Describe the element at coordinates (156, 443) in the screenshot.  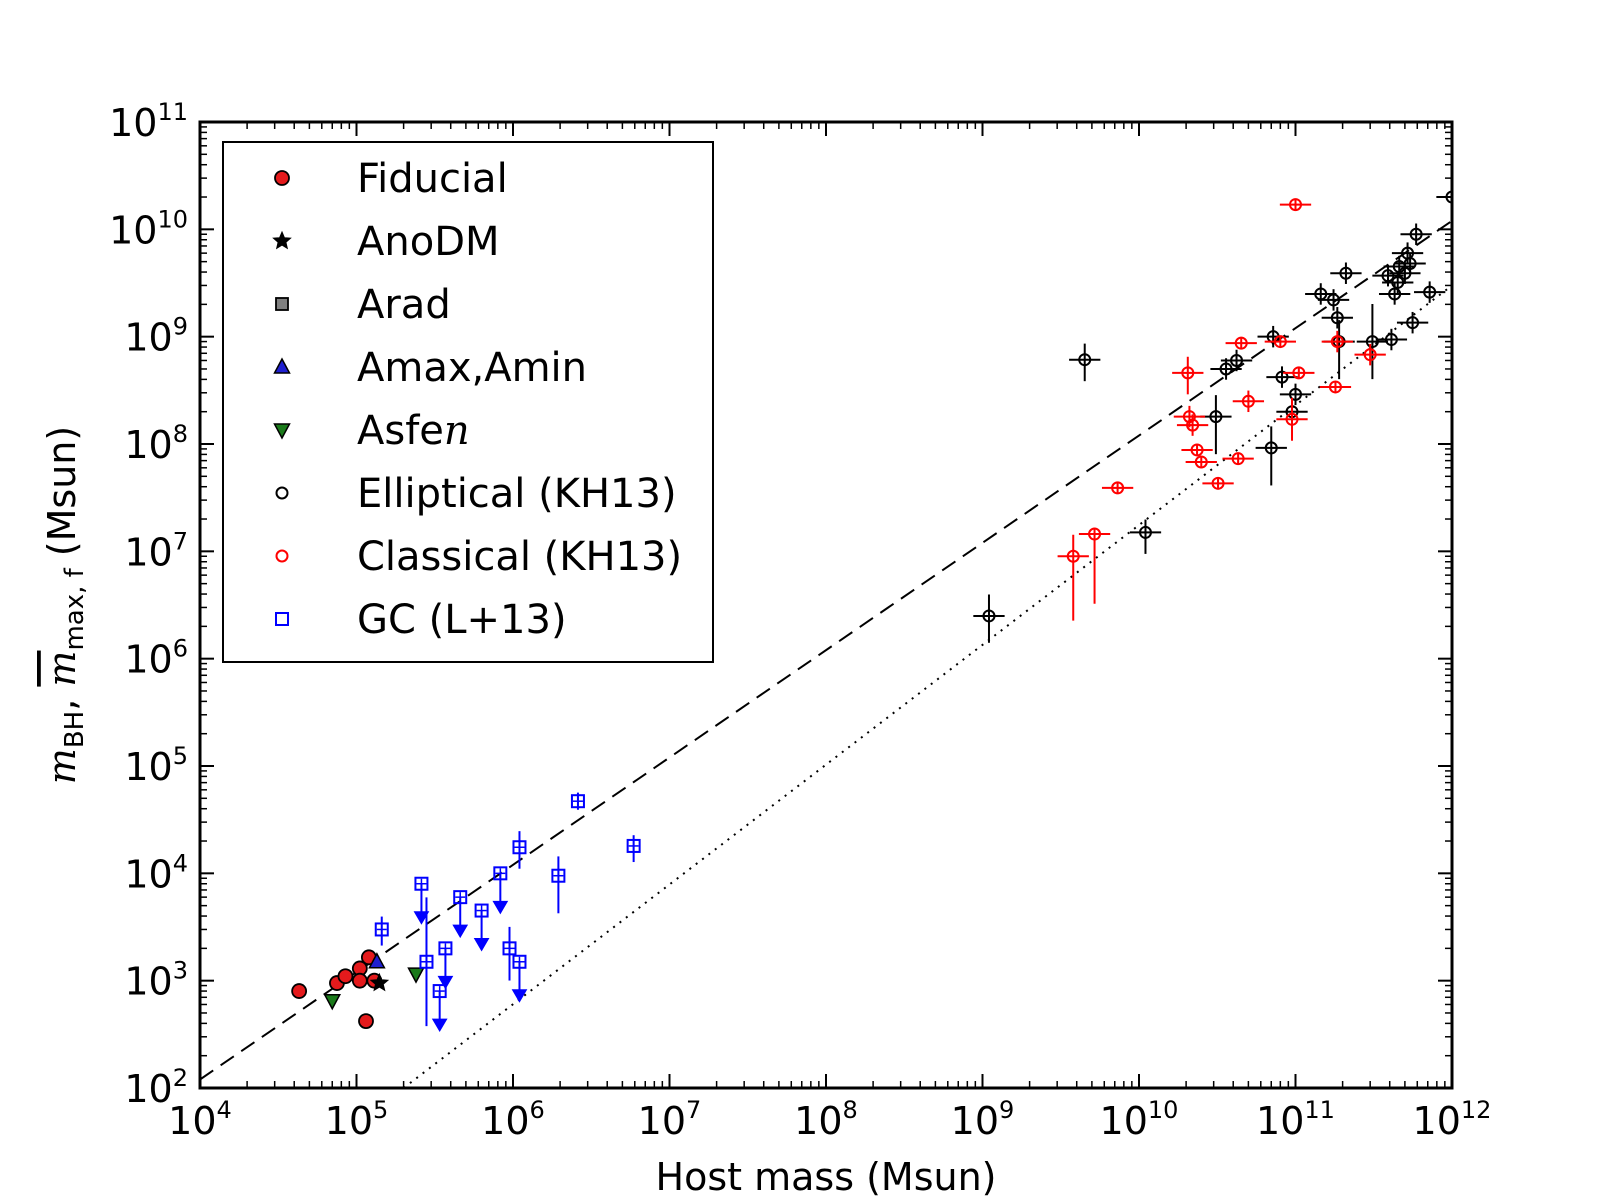
I see `y-tick-label: 108` at that location.